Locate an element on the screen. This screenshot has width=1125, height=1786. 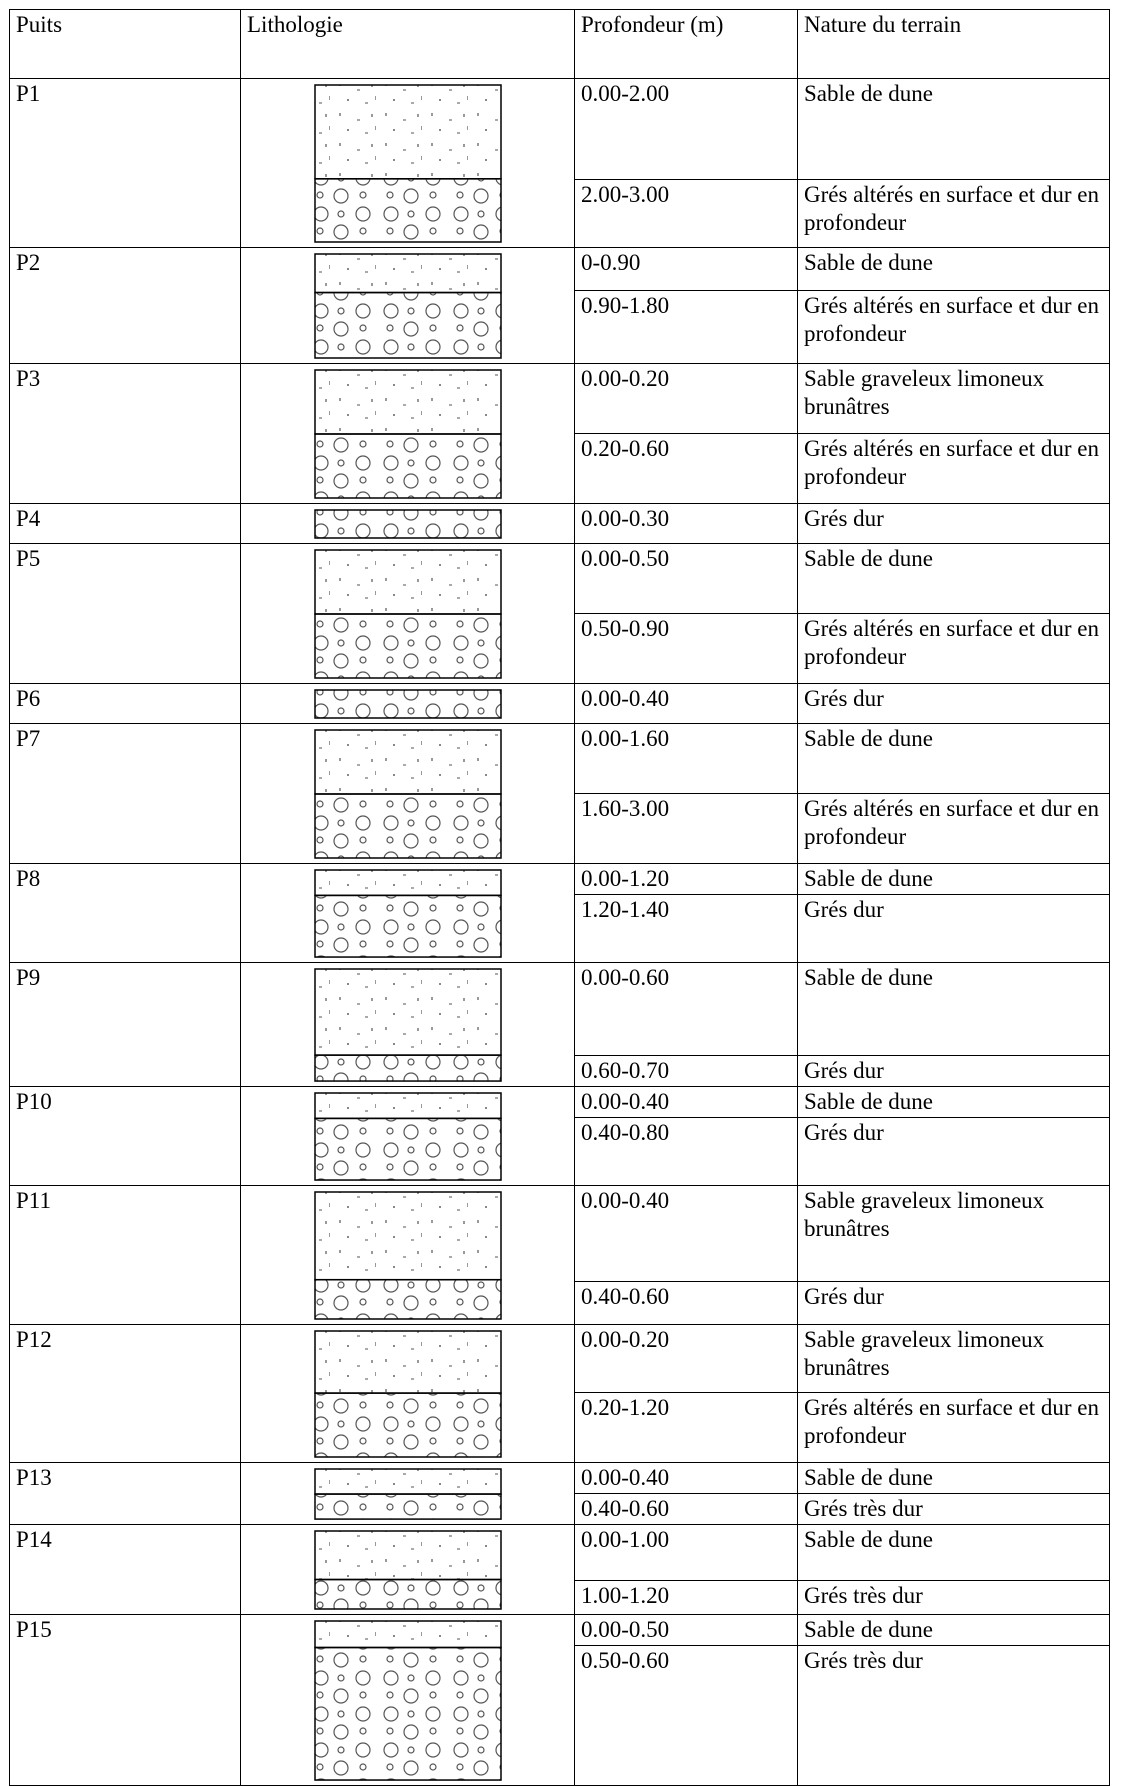
table-row: 0.40-0.80 Grés dur is located at coordinates (560, 1152).